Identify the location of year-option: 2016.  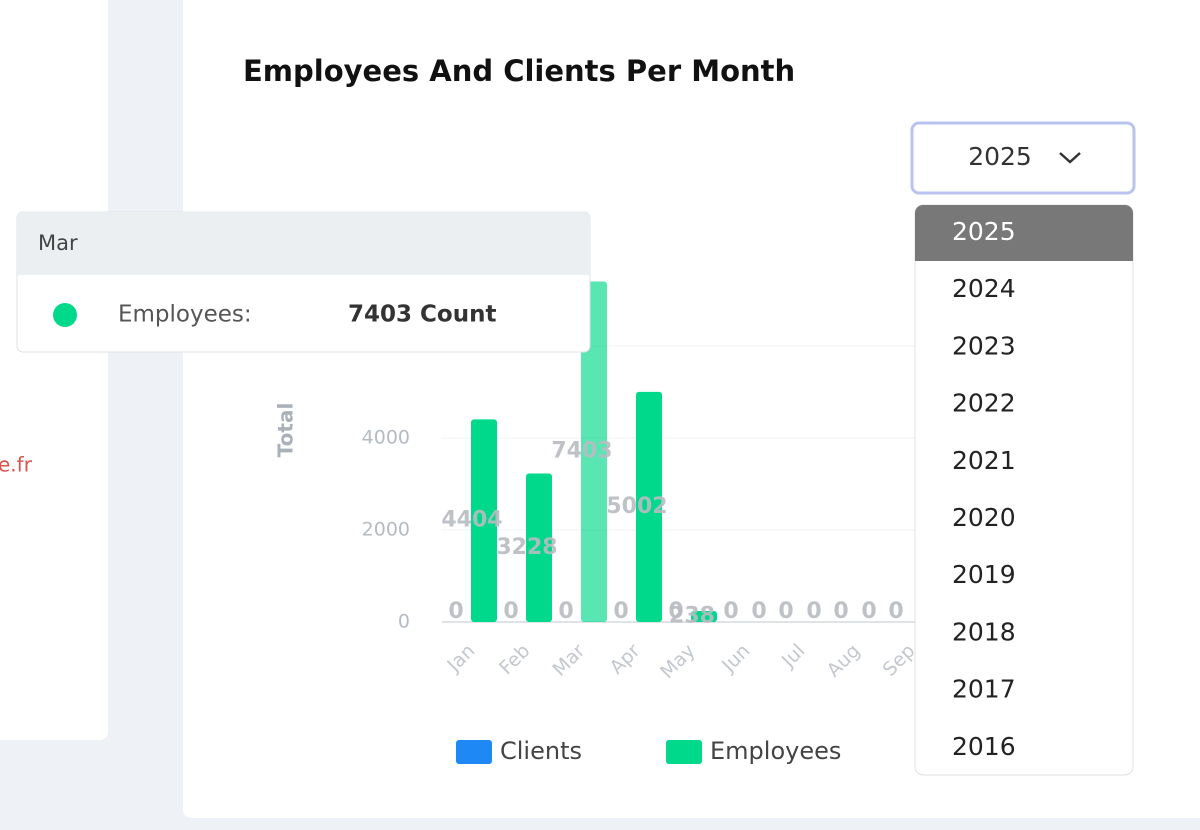
(984, 746).